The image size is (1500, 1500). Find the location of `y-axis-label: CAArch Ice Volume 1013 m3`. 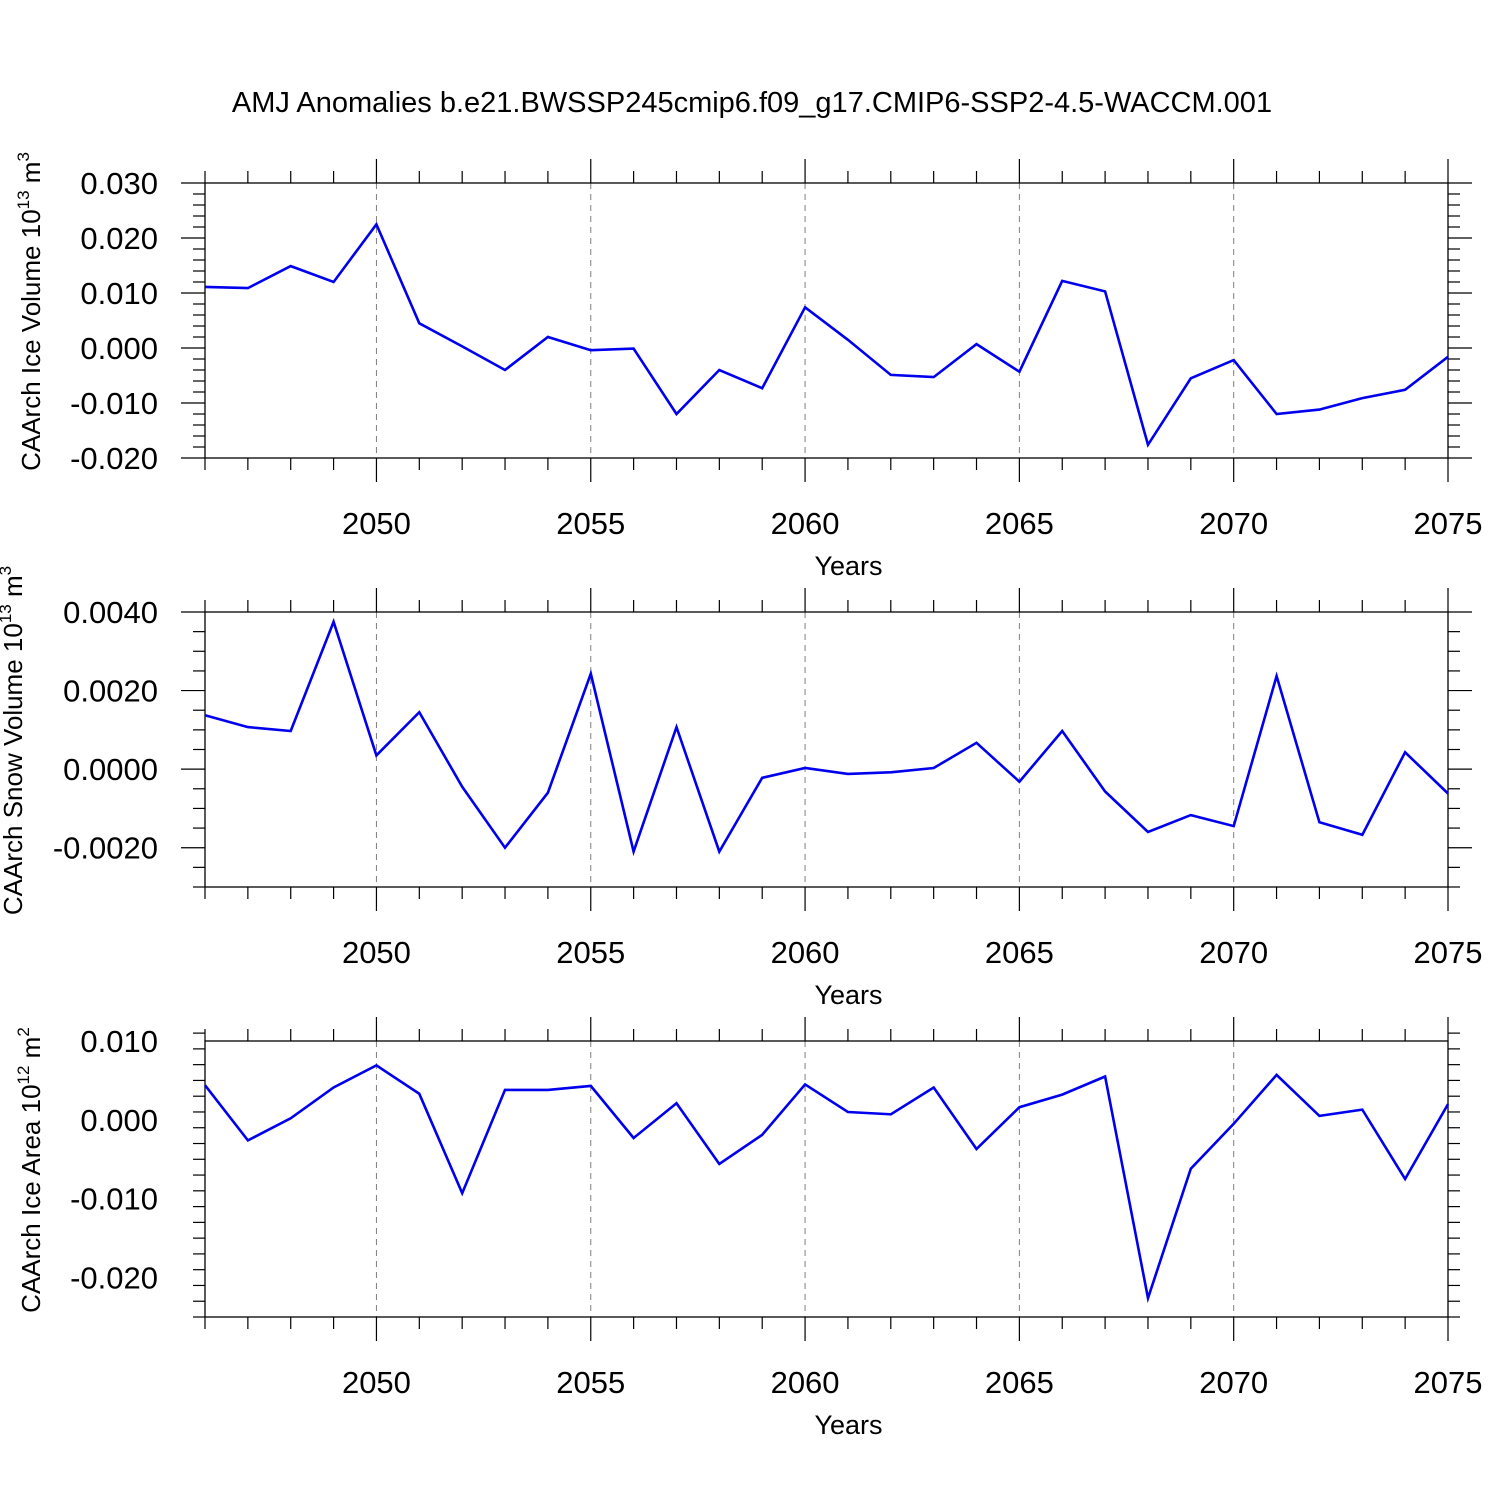

y-axis-label: CAArch Ice Volume 1013 m3 is located at coordinates (30, 311).